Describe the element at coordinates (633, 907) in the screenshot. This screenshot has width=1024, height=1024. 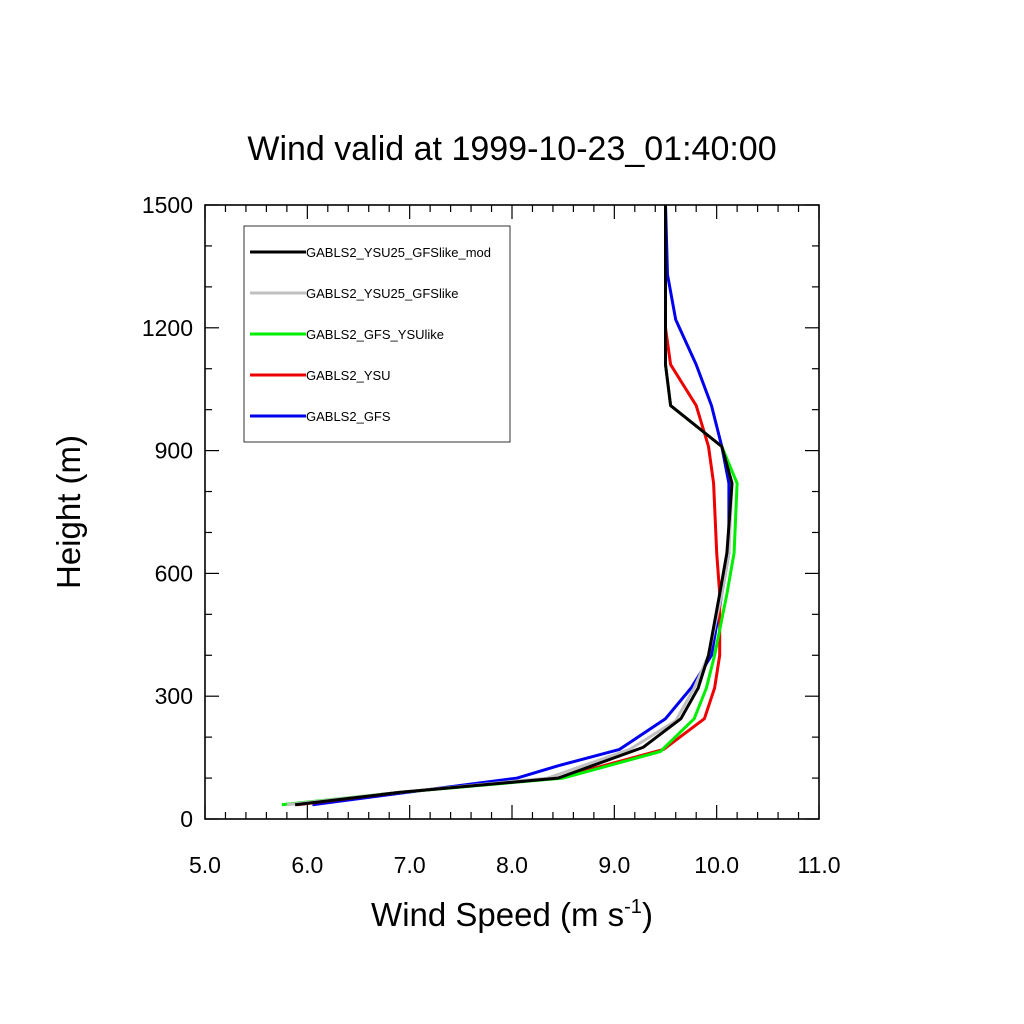
I see `x-axis-label-exponent: -1` at that location.